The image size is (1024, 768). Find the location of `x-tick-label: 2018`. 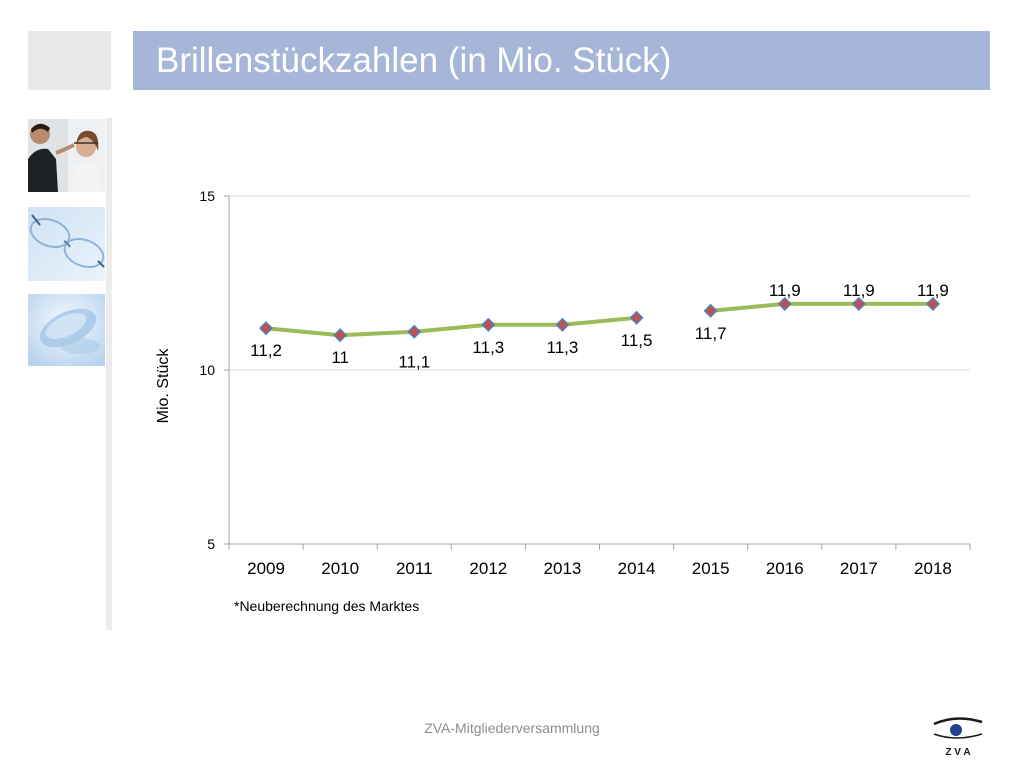

x-tick-label: 2018 is located at coordinates (933, 568).